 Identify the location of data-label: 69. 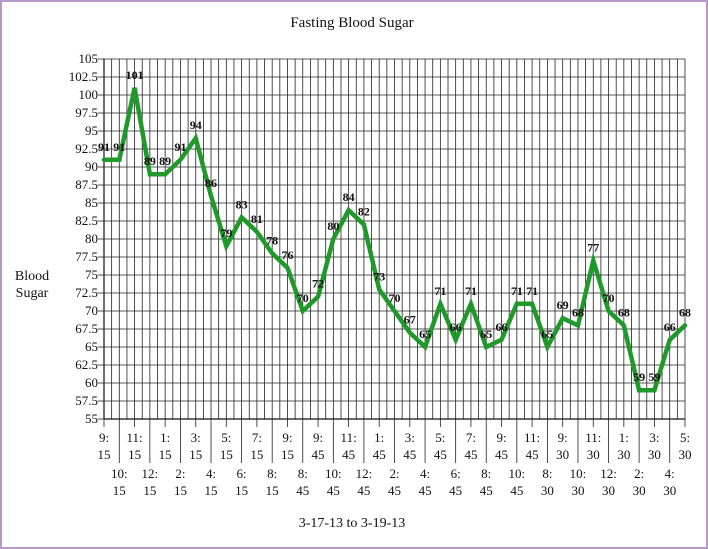
(563, 305).